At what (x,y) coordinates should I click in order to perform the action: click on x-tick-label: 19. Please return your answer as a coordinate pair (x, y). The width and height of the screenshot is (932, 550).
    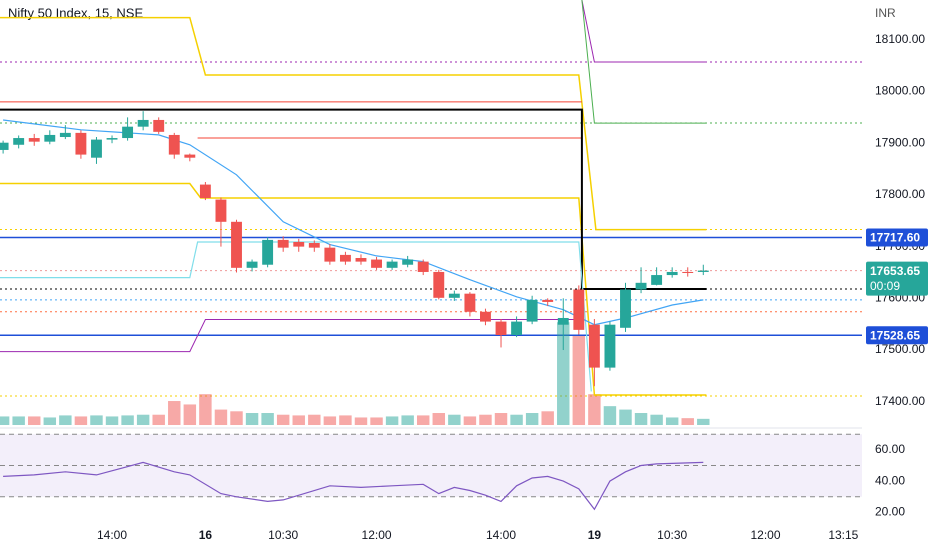
    Looking at the image, I should click on (595, 535).